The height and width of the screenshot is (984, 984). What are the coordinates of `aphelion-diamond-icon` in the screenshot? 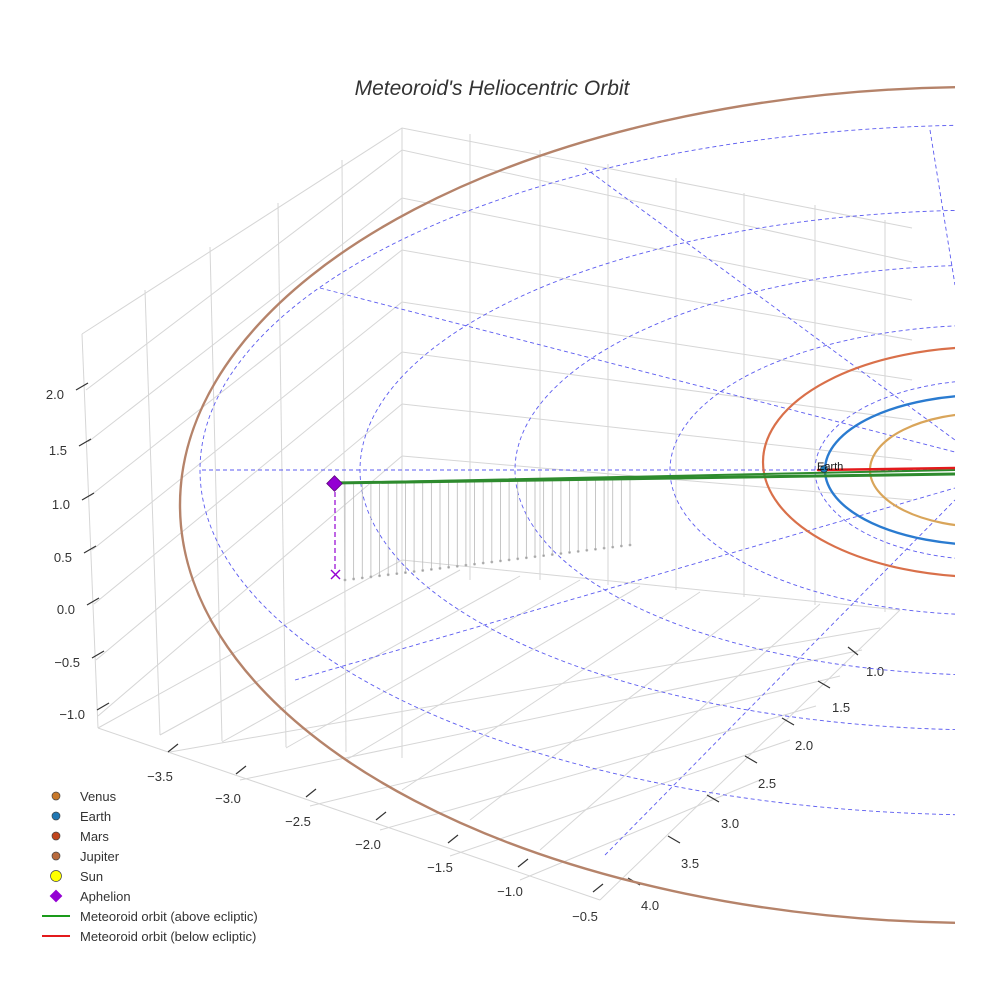 It's located at (56, 896).